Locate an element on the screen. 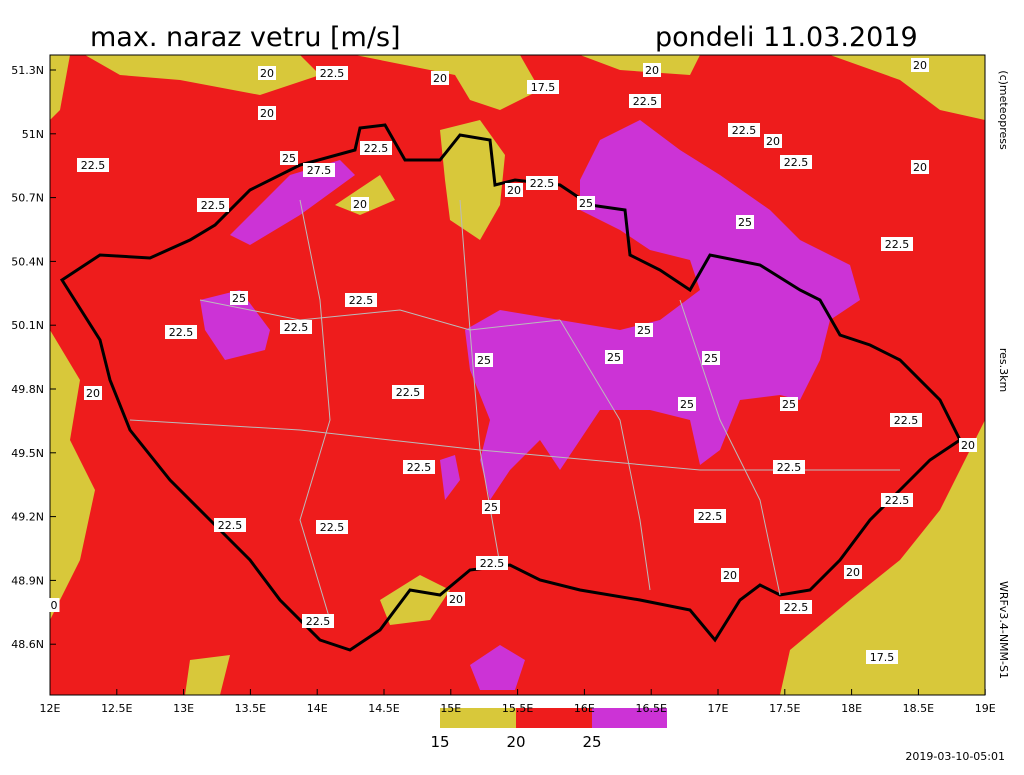 The image size is (1024, 775). lon-label: 17.5E is located at coordinates (784, 708).